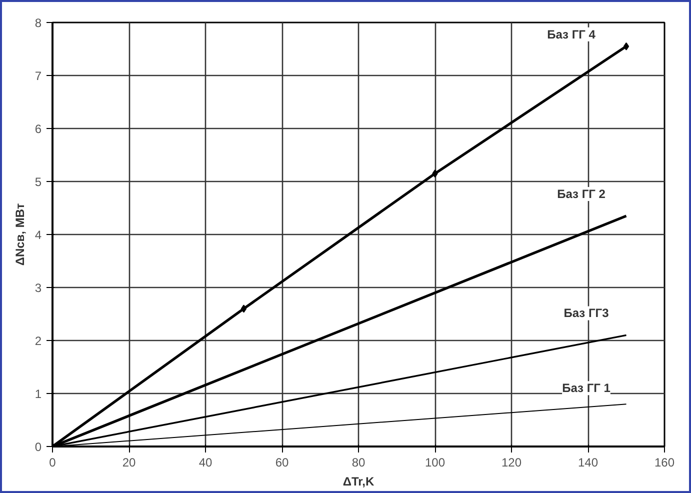  What do you see at coordinates (38, 23) in the screenshot?
I see `y-tick-label: 8` at bounding box center [38, 23].